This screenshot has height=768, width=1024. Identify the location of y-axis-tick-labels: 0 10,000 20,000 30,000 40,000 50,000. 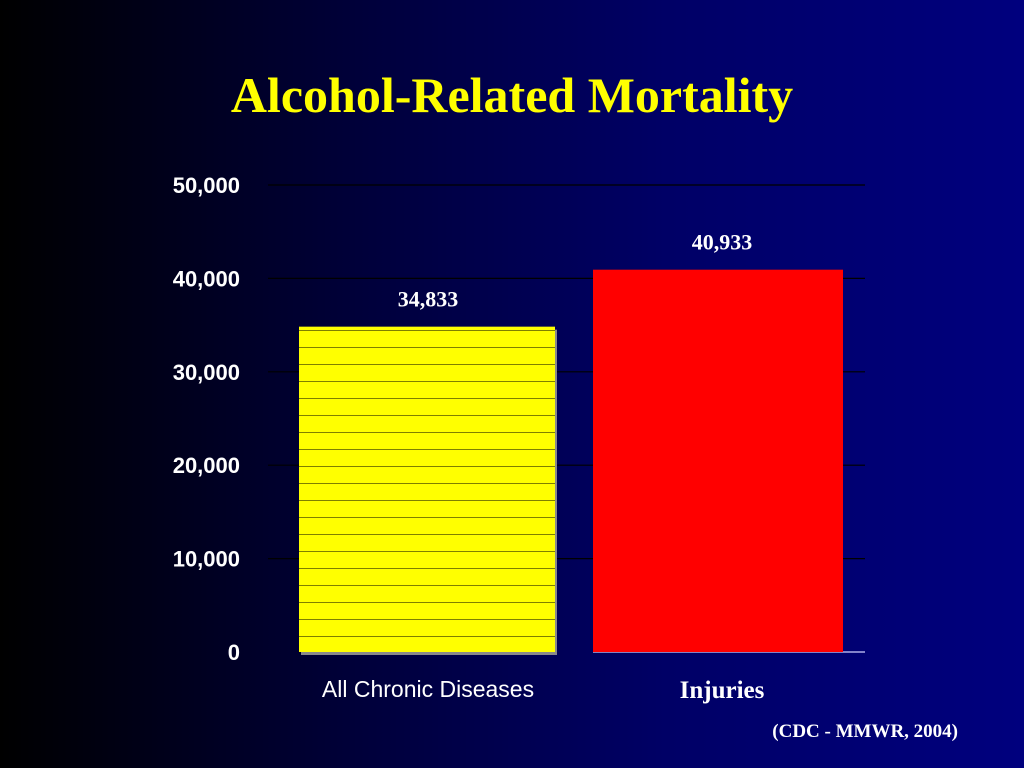
(206, 419).